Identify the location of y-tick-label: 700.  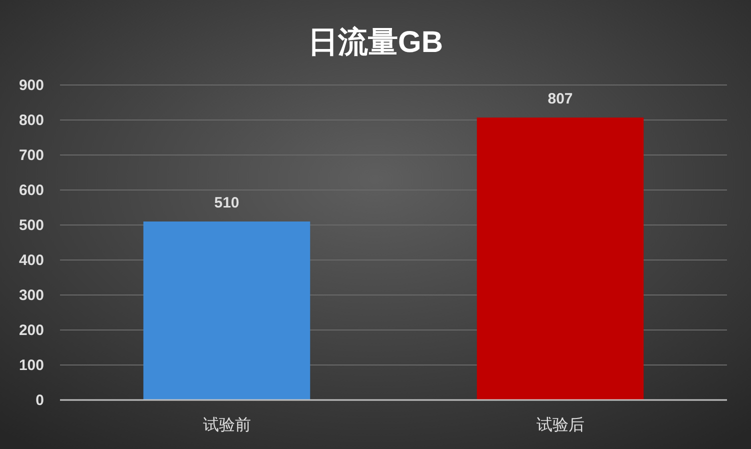
(31, 155).